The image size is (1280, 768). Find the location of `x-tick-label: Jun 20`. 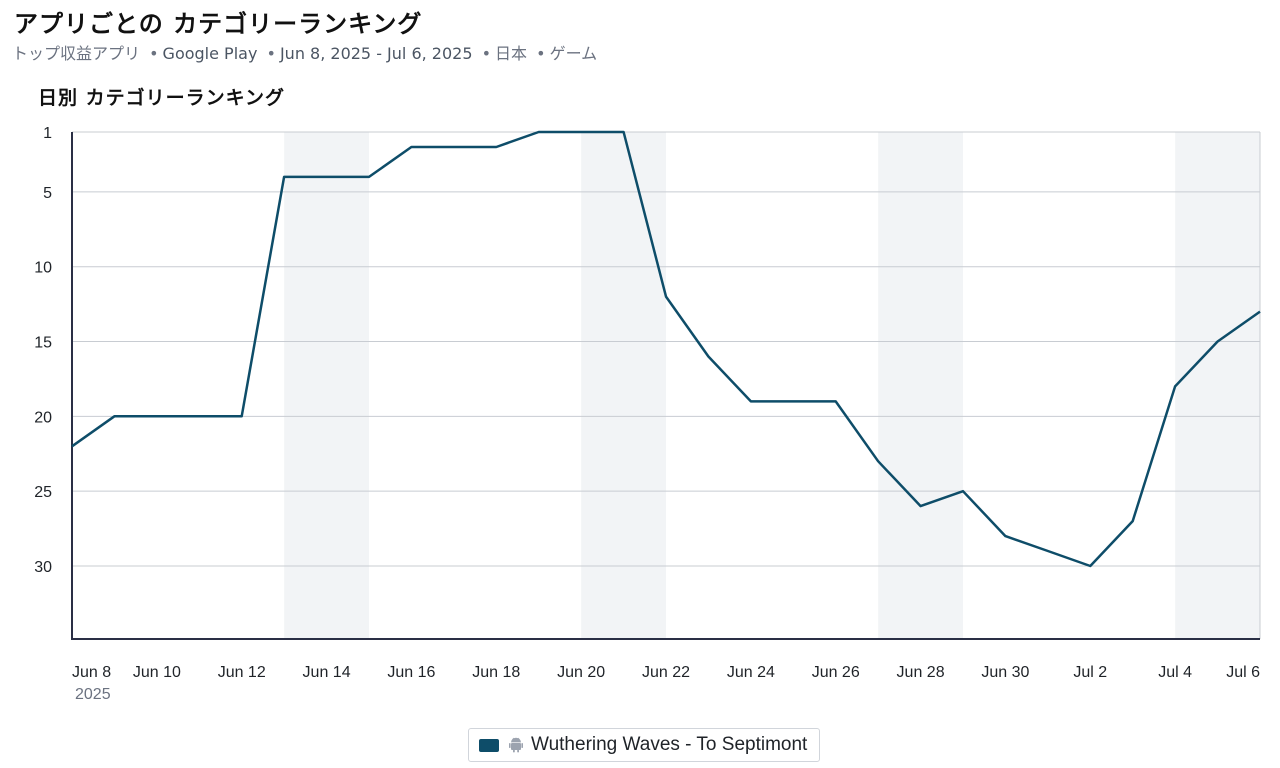

x-tick-label: Jun 20 is located at coordinates (581, 672).